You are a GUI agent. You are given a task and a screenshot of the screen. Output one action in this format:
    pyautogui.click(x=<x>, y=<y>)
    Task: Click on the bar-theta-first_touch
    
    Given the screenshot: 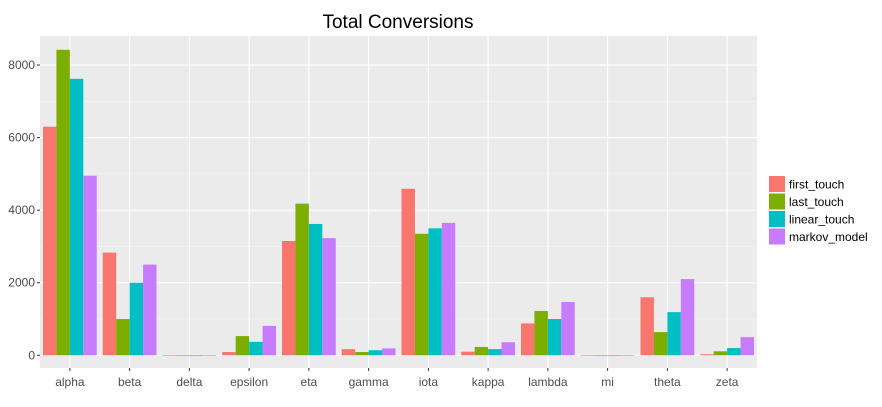 What is the action you would take?
    pyautogui.click(x=647, y=326)
    